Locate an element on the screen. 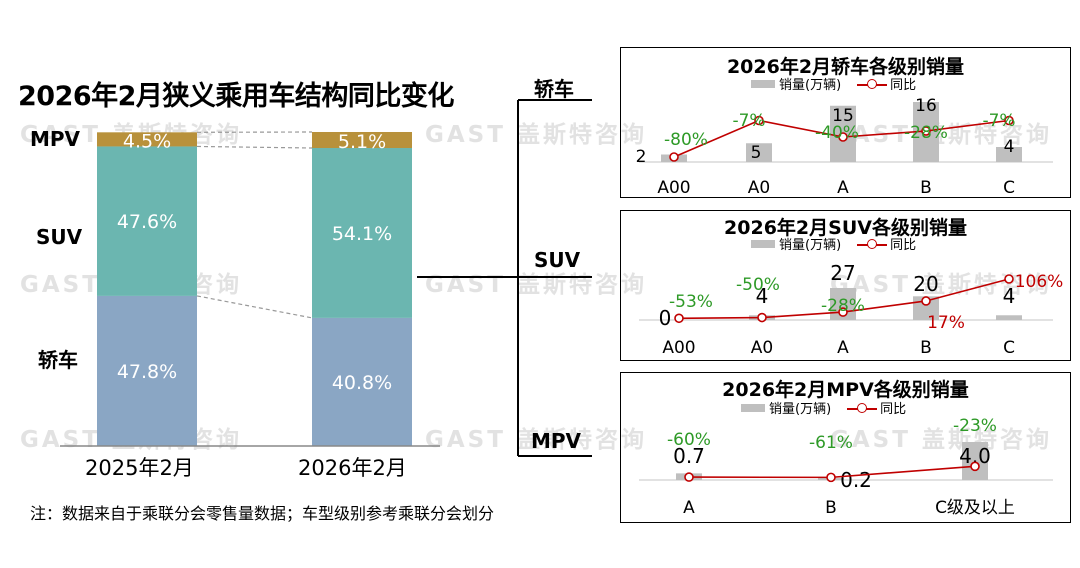  sales-value-label: 0.7 is located at coordinates (689, 456).